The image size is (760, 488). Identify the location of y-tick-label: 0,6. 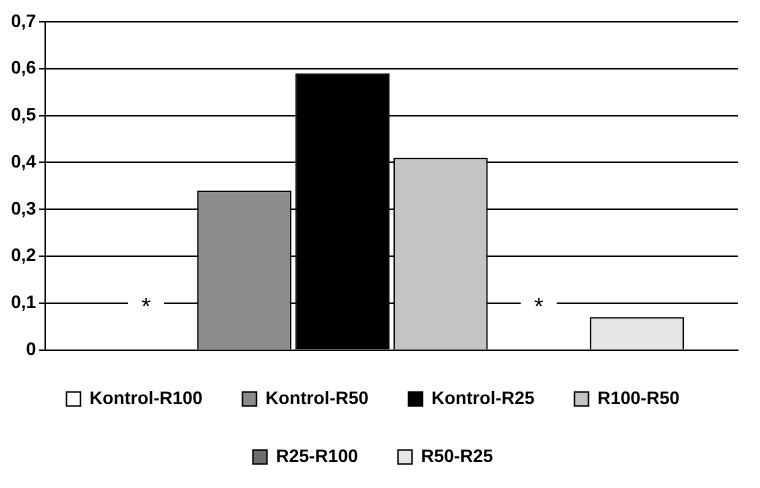
(23, 68).